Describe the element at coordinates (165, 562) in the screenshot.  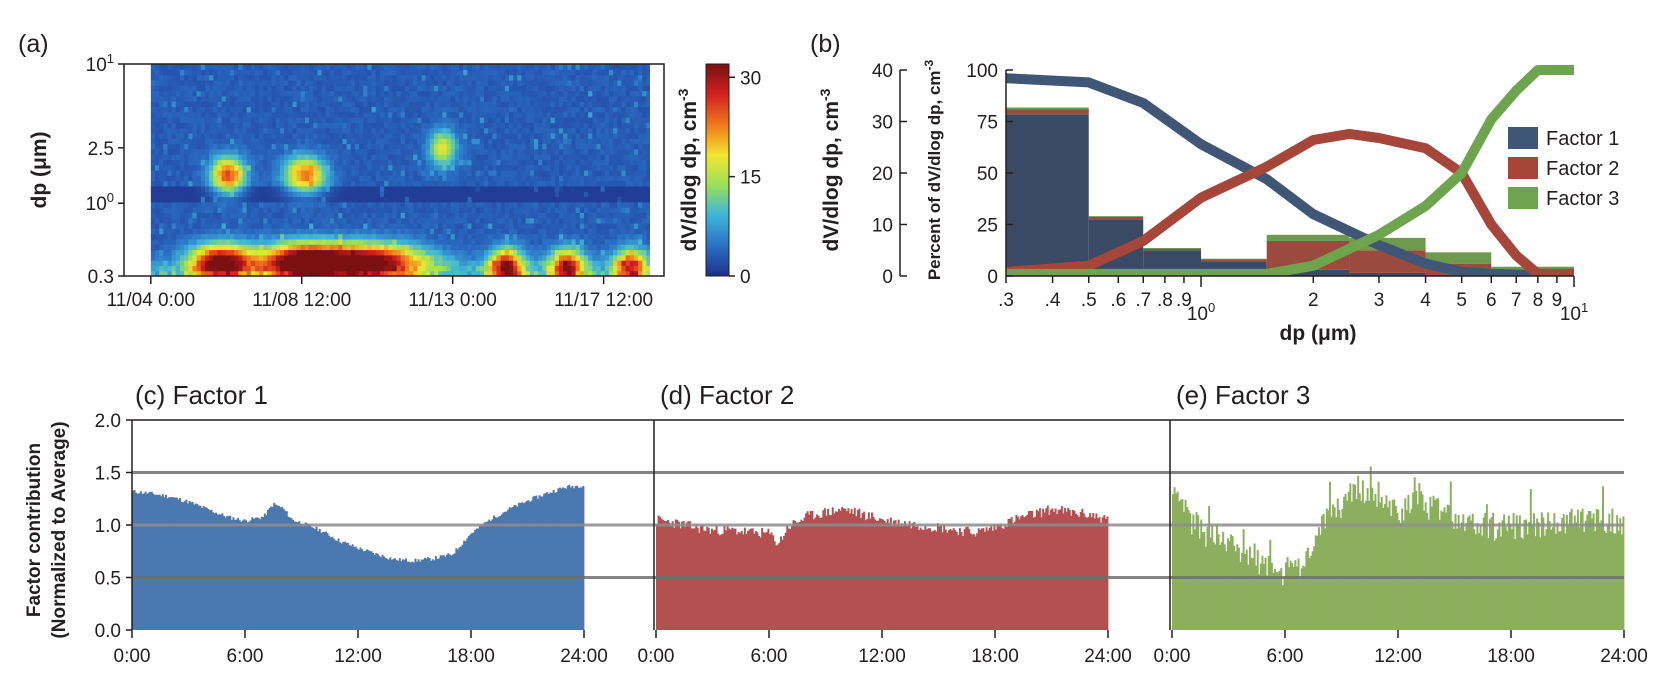
I see `diurnal-bar` at that location.